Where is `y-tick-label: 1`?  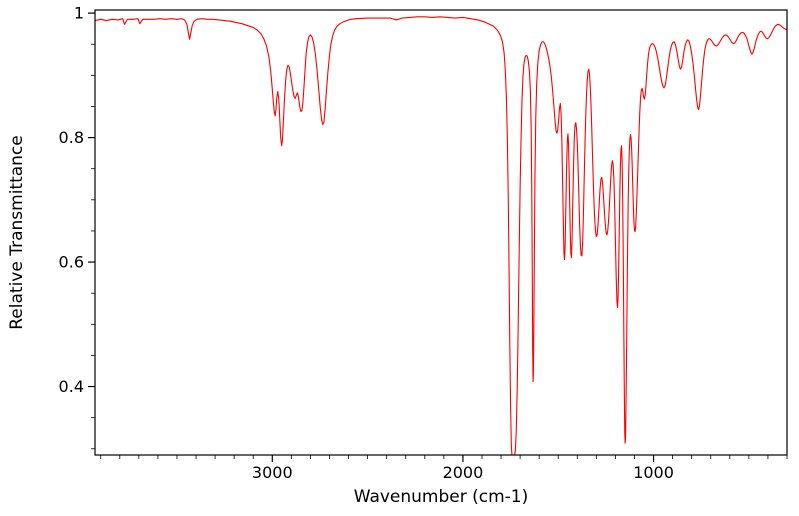 y-tick-label: 1 is located at coordinates (79, 13).